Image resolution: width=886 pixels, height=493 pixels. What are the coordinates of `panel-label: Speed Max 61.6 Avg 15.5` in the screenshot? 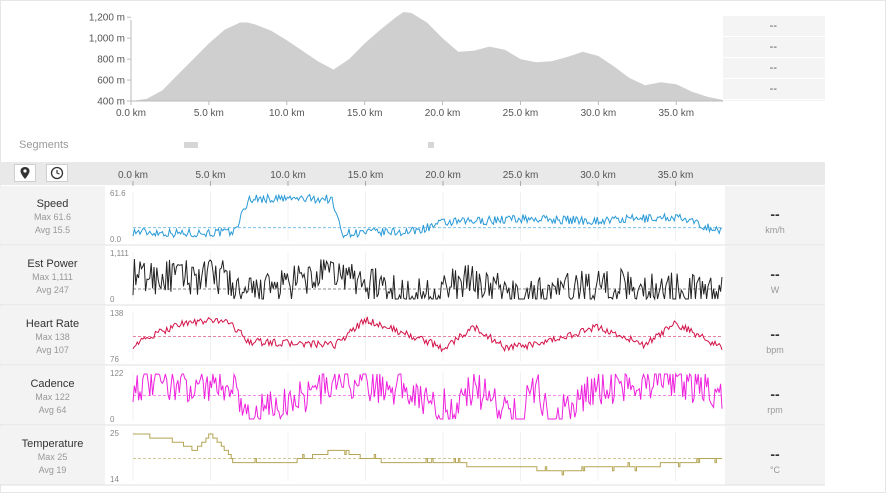 It's located at (52, 217).